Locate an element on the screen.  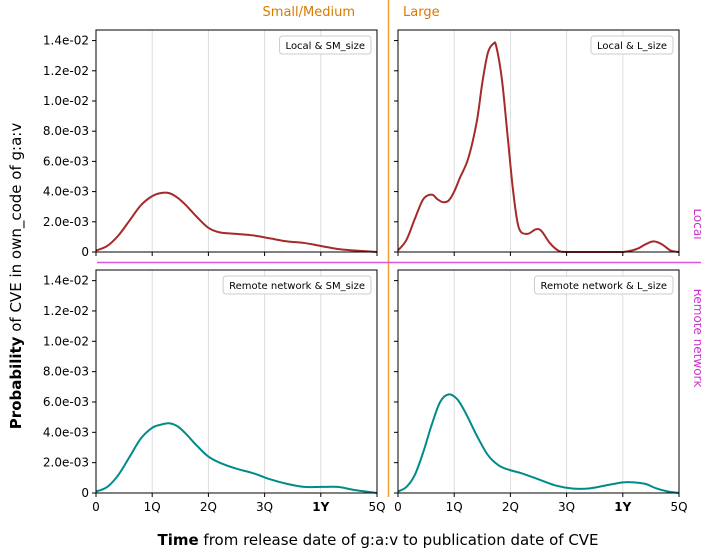
column-label-small-medium: Small/Medium is located at coordinates (309, 12).